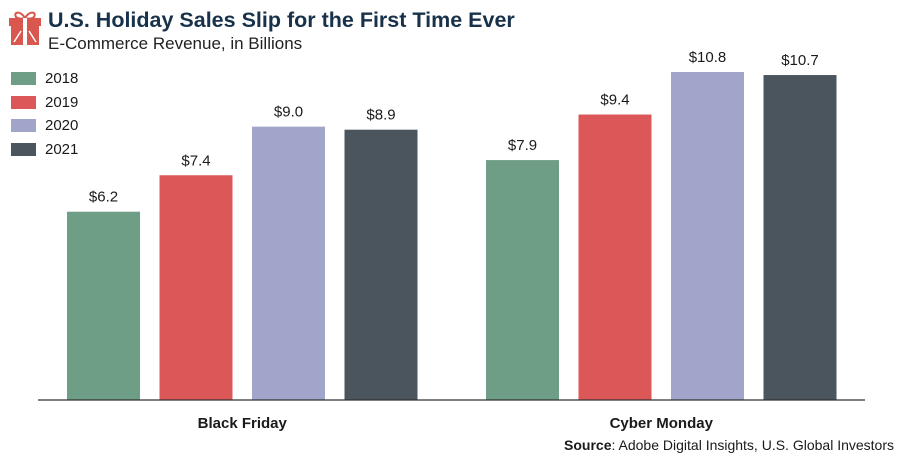  Describe the element at coordinates (23, 149) in the screenshot. I see `legend-swatch-2021` at that location.